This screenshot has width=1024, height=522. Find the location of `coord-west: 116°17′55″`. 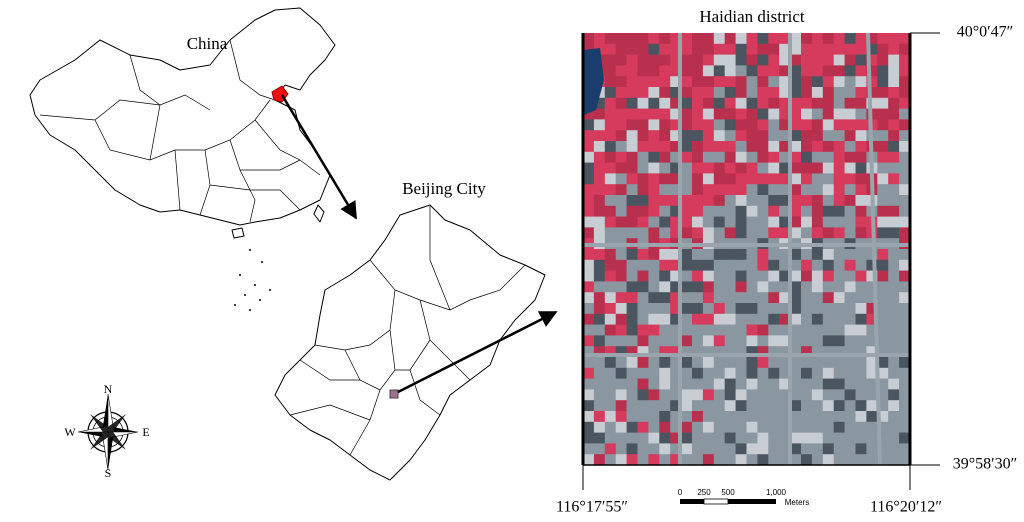

coord-west: 116°17′55″ is located at coordinates (592, 507).